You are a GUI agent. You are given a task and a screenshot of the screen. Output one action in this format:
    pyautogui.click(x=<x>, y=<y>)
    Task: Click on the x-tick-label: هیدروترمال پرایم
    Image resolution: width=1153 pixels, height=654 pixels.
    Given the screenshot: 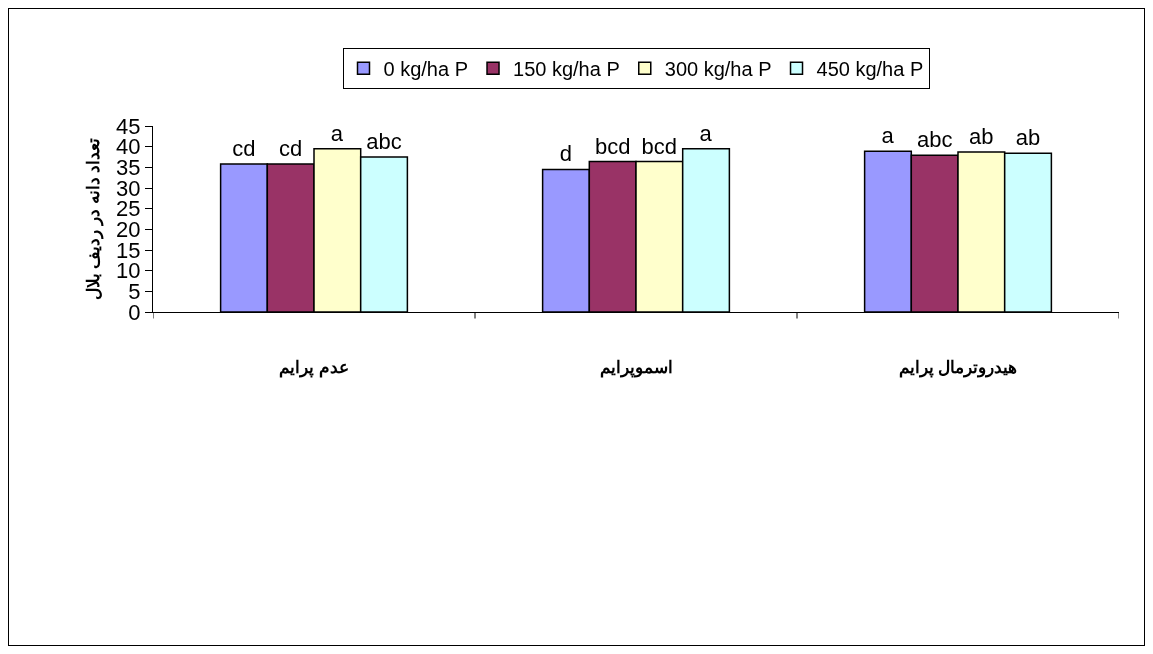 What is the action you would take?
    pyautogui.click(x=958, y=368)
    